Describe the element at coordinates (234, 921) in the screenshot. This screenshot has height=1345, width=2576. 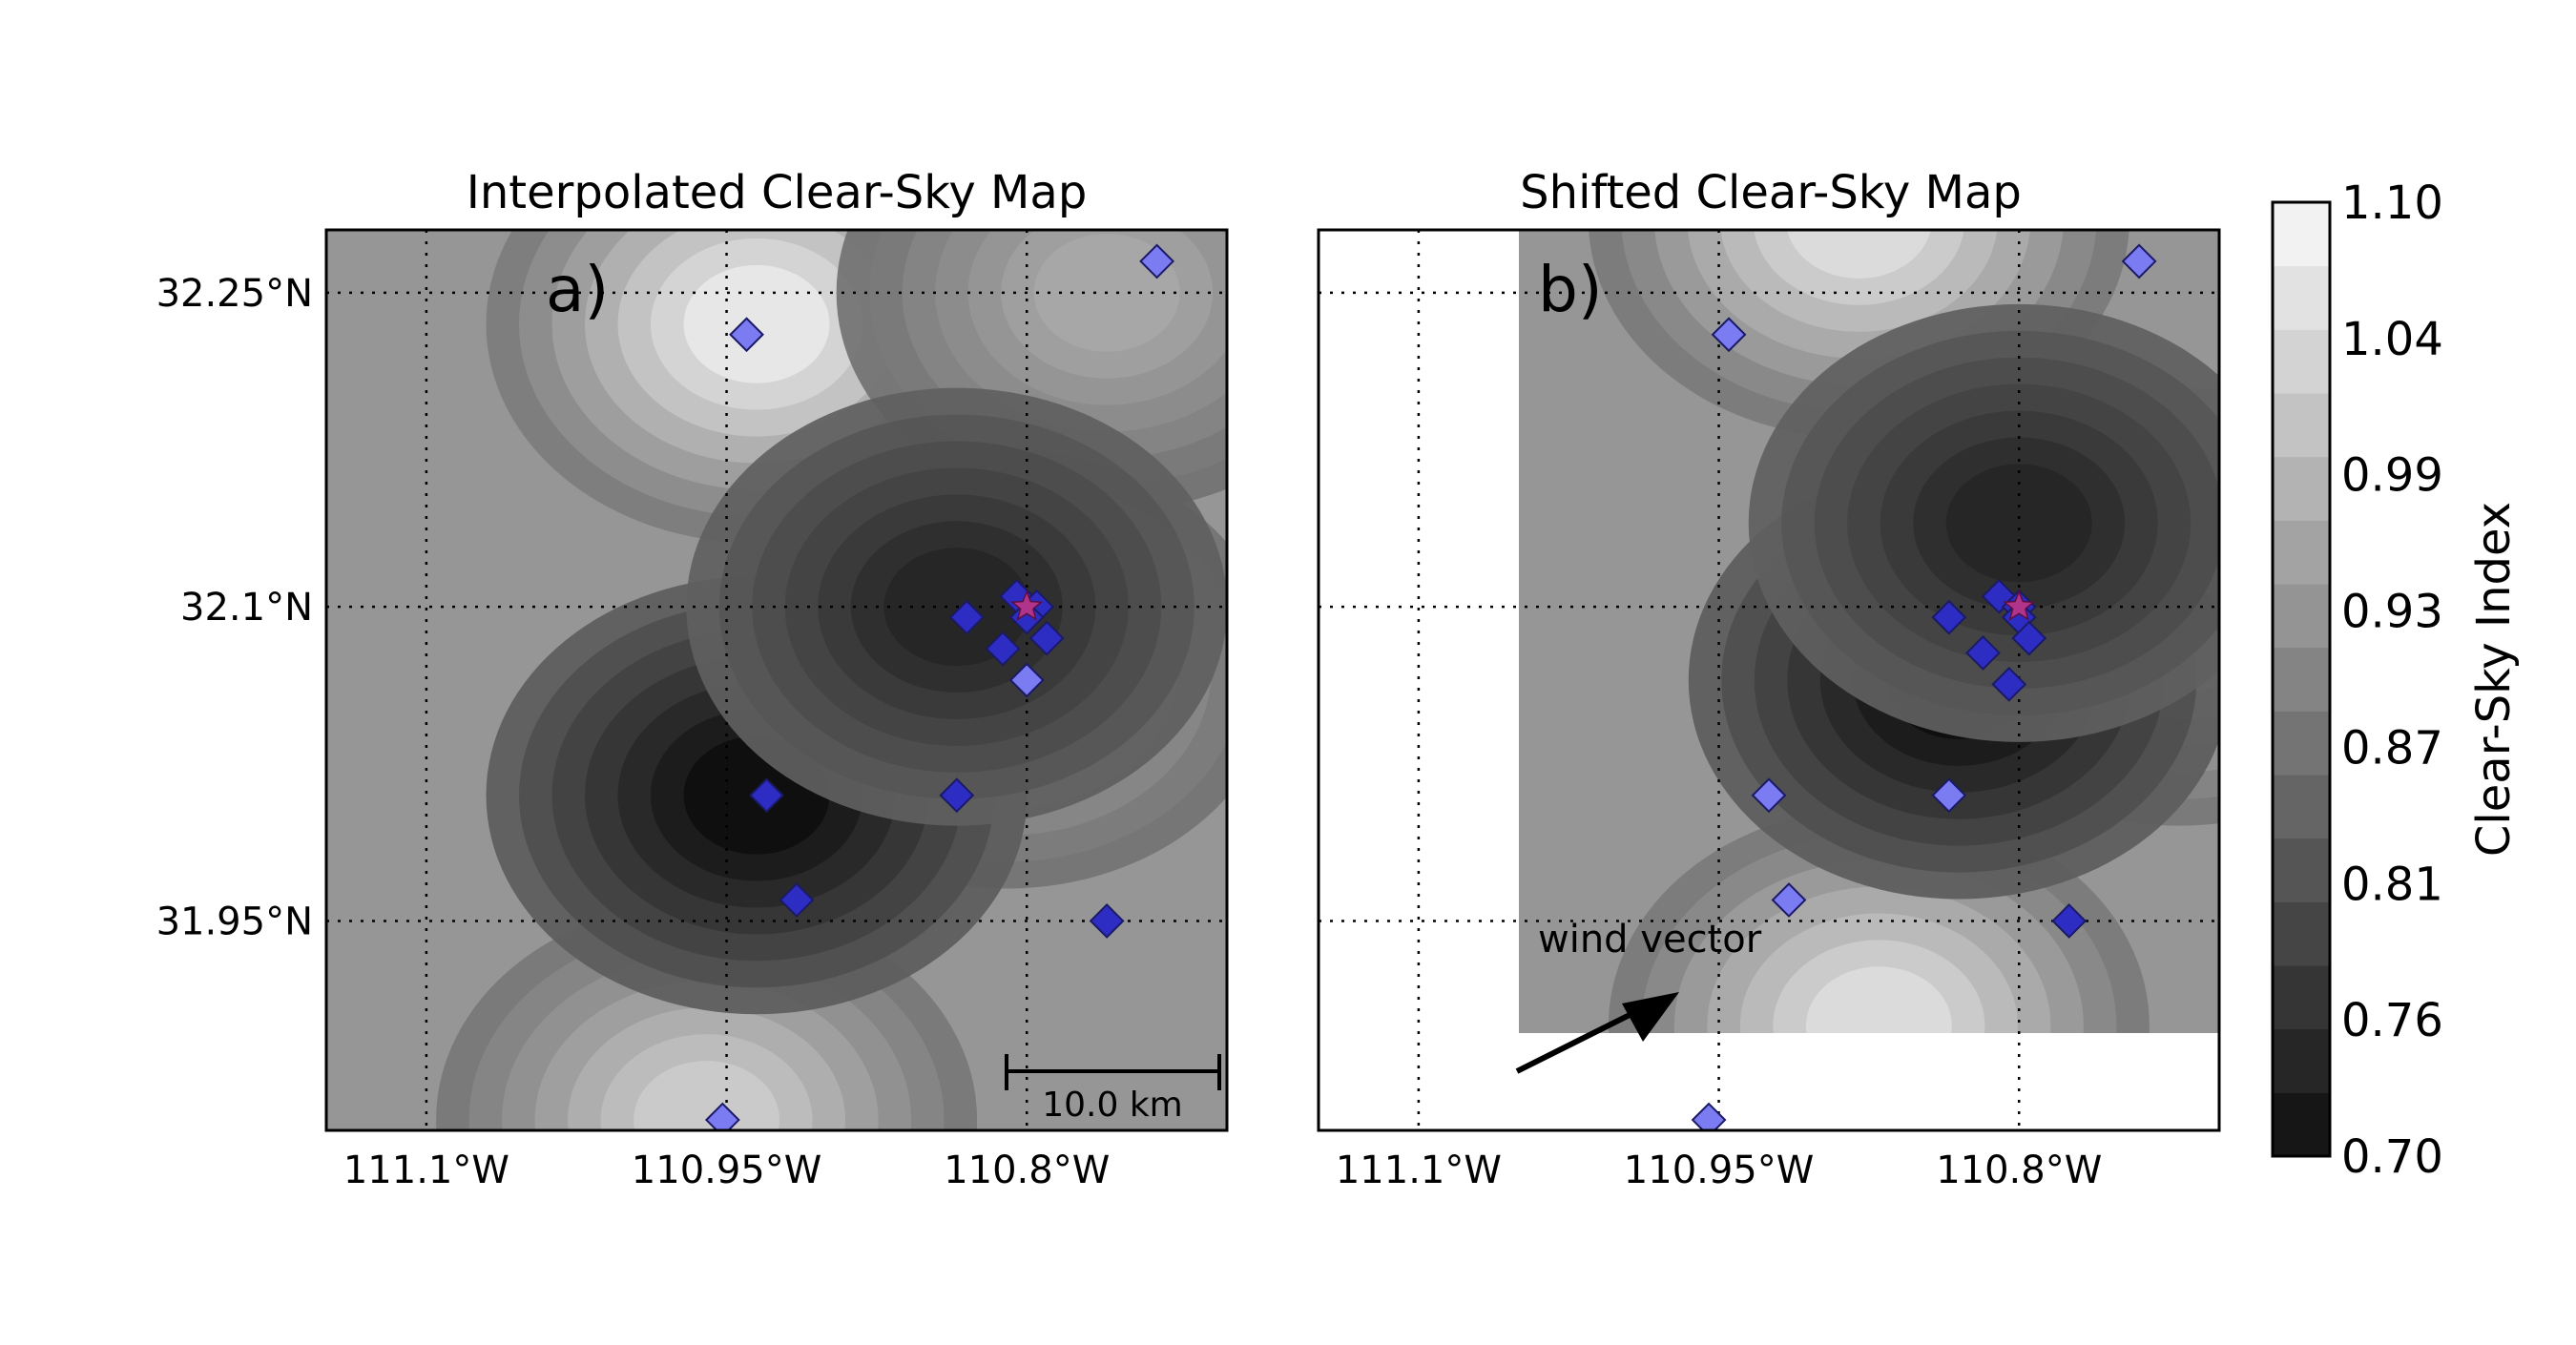
I see `y-tick-label: 31.95°N` at that location.